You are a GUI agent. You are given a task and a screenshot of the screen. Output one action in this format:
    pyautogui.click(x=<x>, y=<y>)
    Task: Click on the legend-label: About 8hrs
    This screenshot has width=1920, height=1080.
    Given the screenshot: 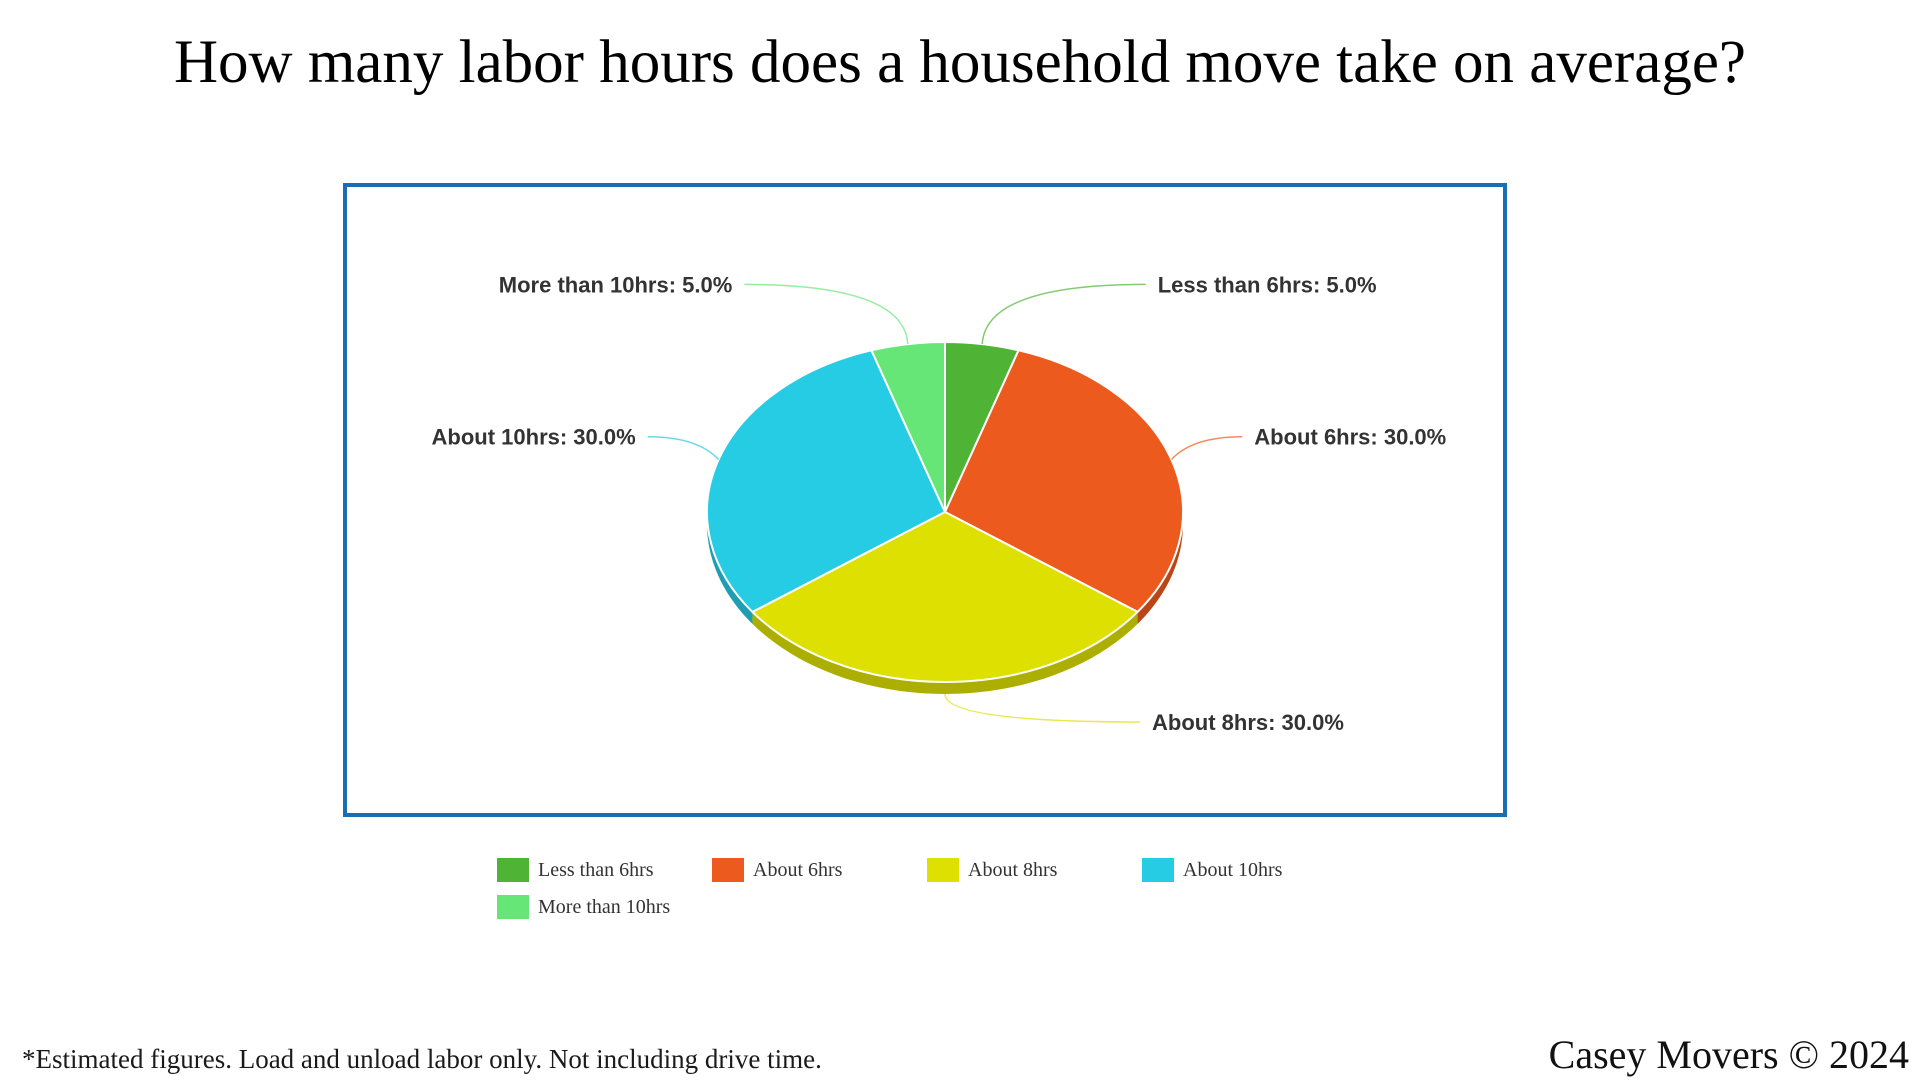 What is the action you would take?
    pyautogui.click(x=1013, y=869)
    